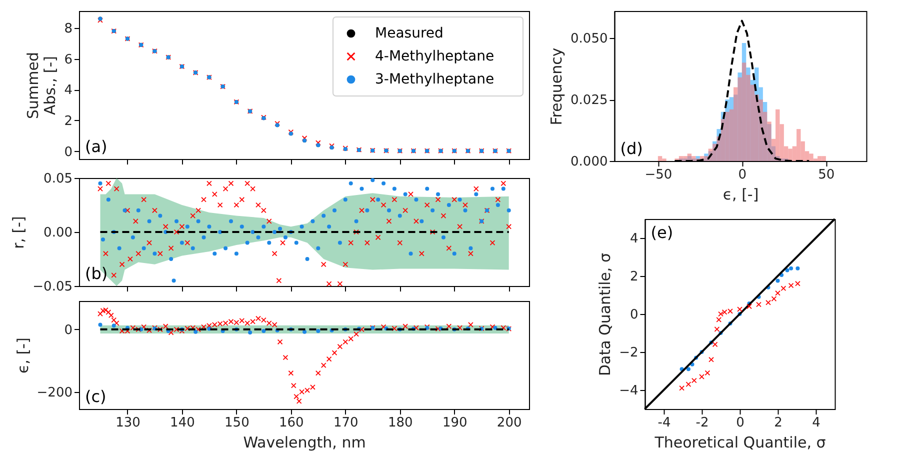 The height and width of the screenshot is (468, 914). I want to click on y-axis-title: Data Quantile, σ, so click(605, 314).